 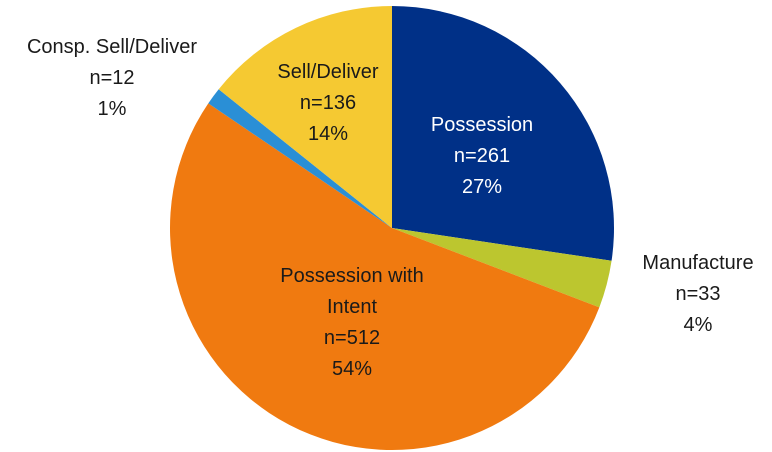 I want to click on percent-label: 1%, so click(x=112, y=109).